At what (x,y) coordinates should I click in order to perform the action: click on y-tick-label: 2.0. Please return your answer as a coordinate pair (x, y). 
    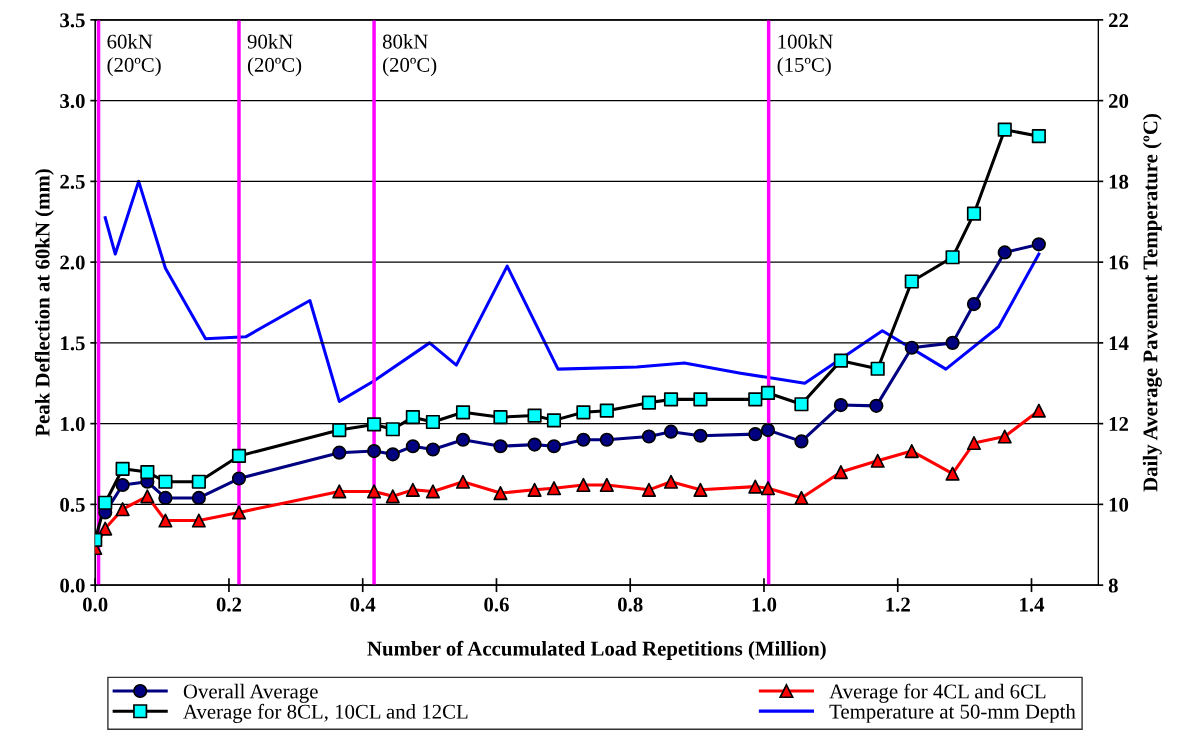
    Looking at the image, I should click on (72, 262).